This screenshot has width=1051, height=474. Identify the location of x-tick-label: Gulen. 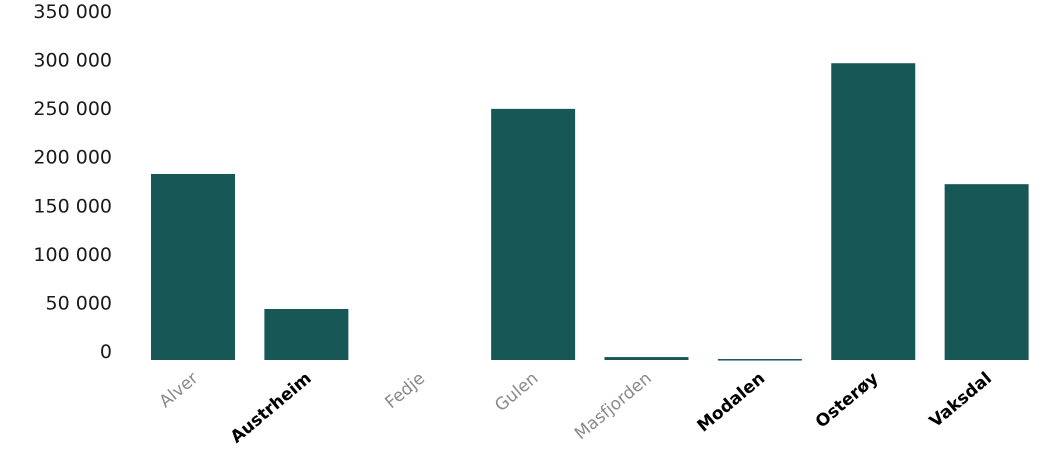
(516, 392).